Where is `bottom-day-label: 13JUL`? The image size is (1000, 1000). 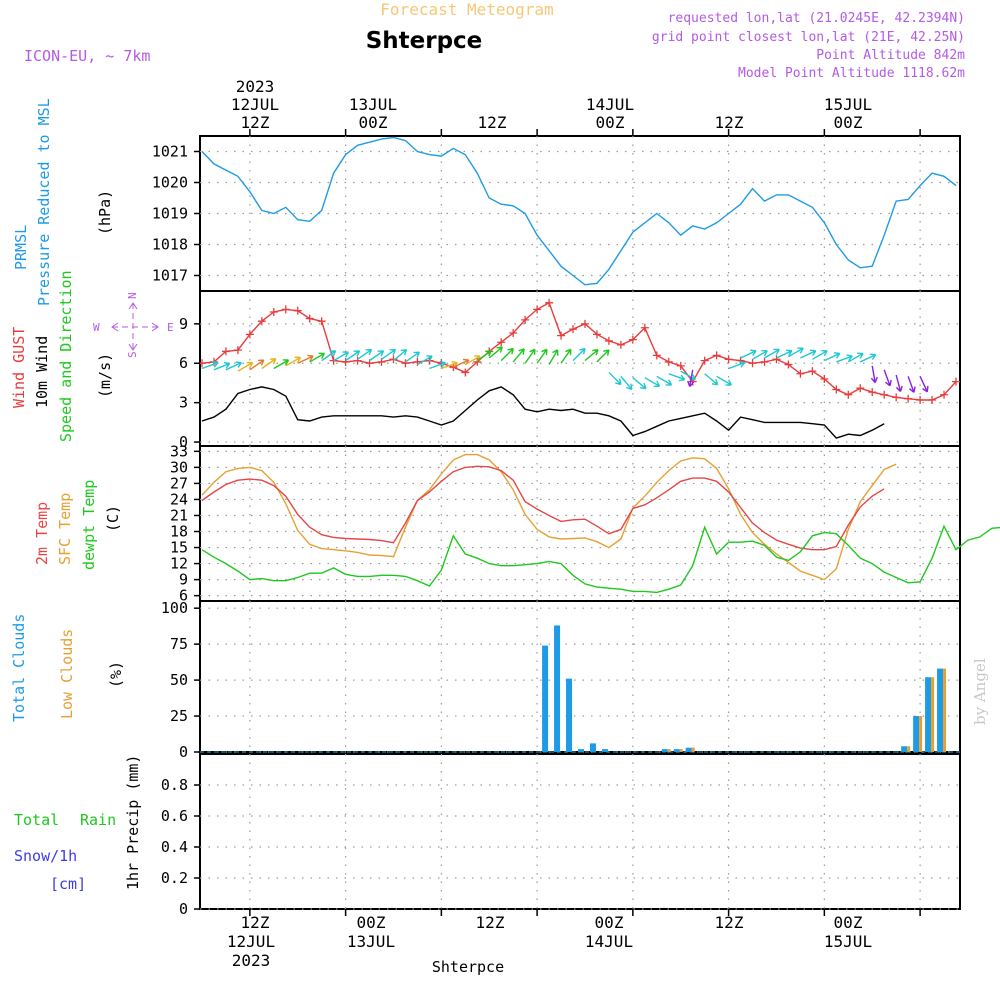
bottom-day-label: 13JUL is located at coordinates (371, 941).